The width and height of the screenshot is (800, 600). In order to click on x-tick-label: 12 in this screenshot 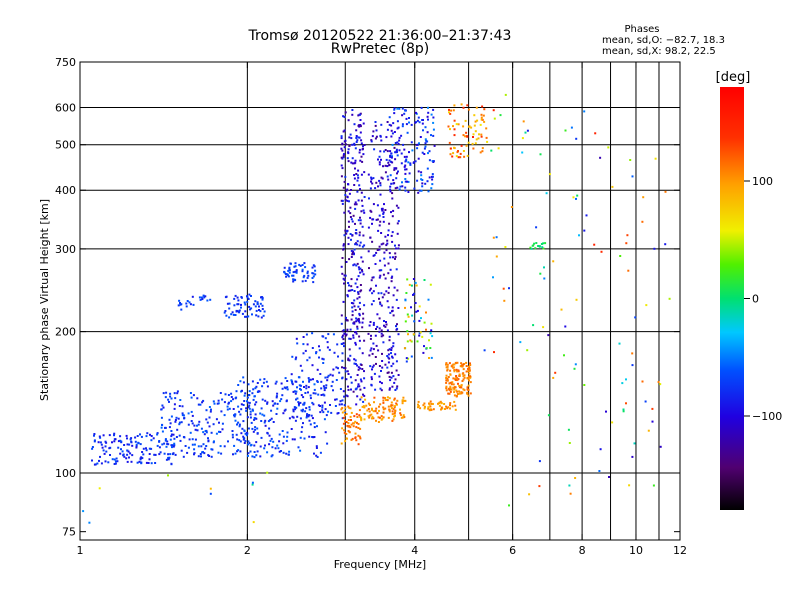, I will do `click(680, 550)`.